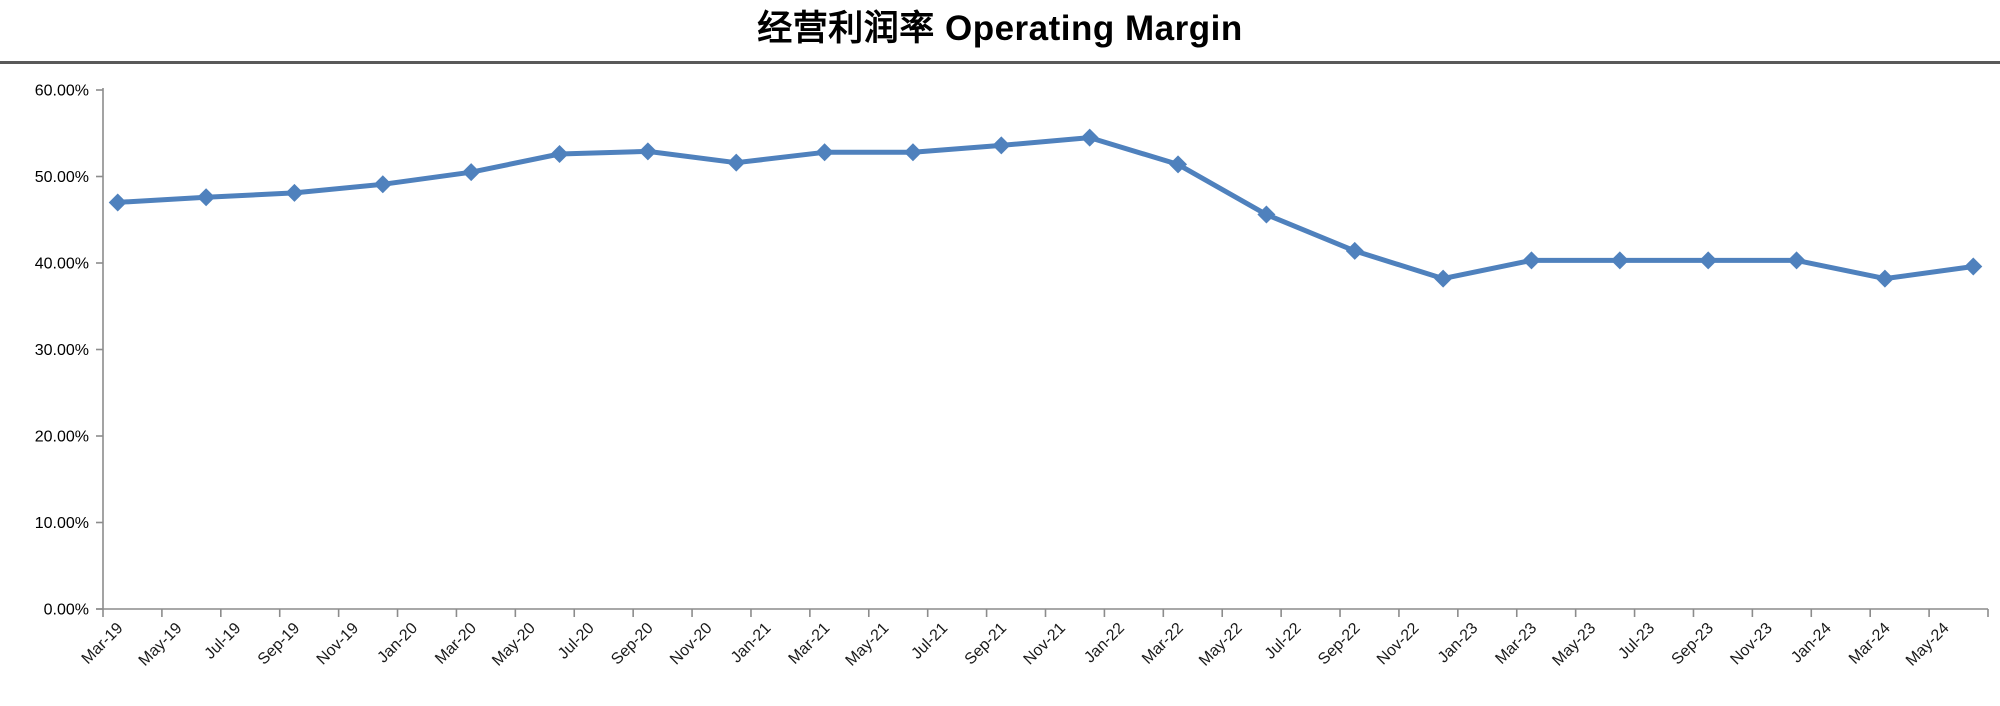  What do you see at coordinates (1398, 644) in the screenshot?
I see `x-axis-label: Nov-22` at bounding box center [1398, 644].